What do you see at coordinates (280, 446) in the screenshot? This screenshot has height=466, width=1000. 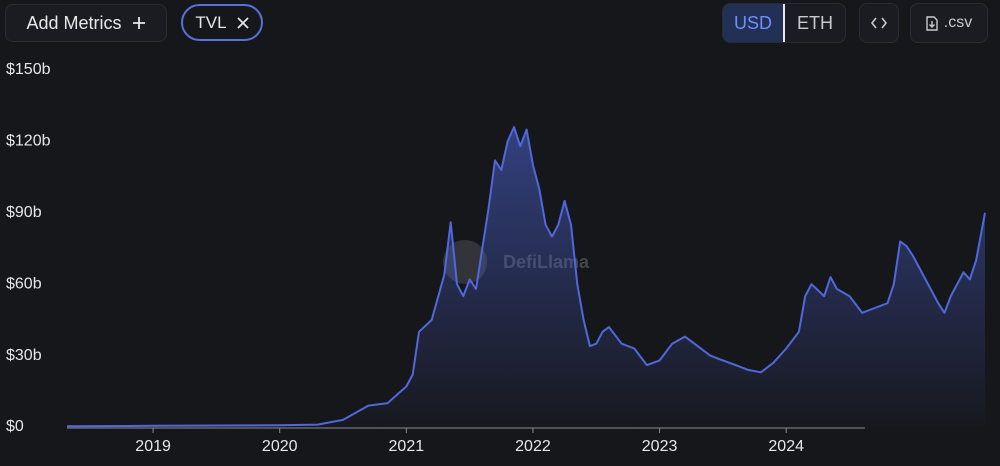 I see `x-tick-label: 2020` at bounding box center [280, 446].